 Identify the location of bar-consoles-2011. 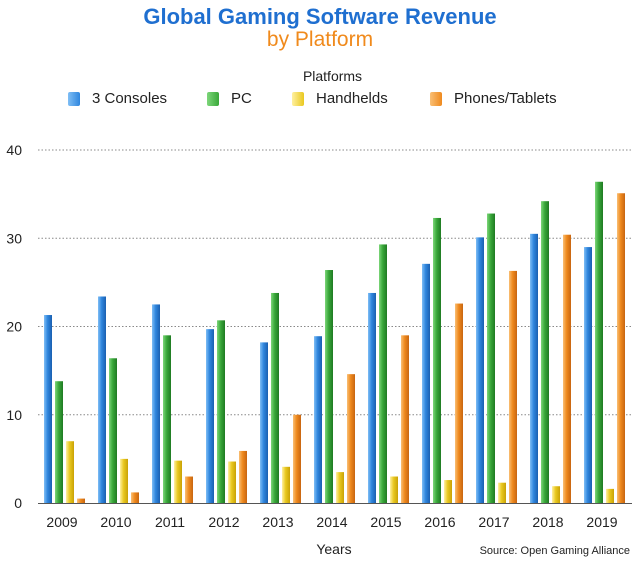
(156, 403).